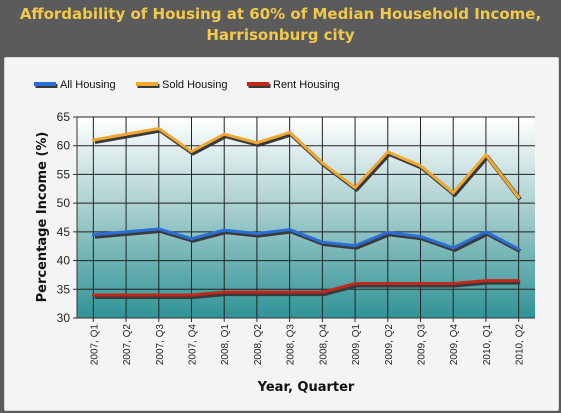  Describe the element at coordinates (520, 345) in the screenshot. I see `x-tick-label: 2010, Q2` at that location.